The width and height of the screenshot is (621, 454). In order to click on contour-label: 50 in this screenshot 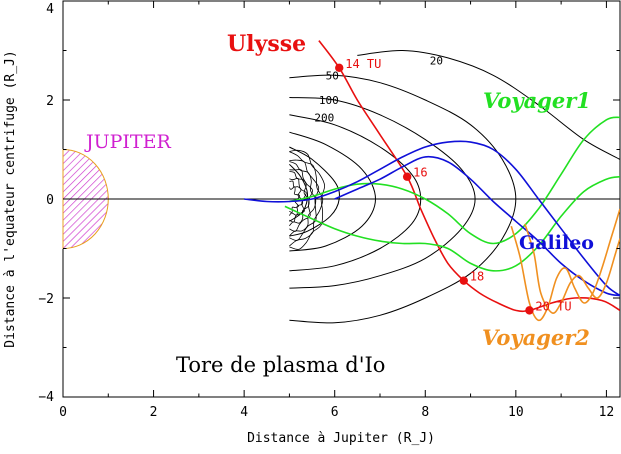, I will do `click(332, 75)`.